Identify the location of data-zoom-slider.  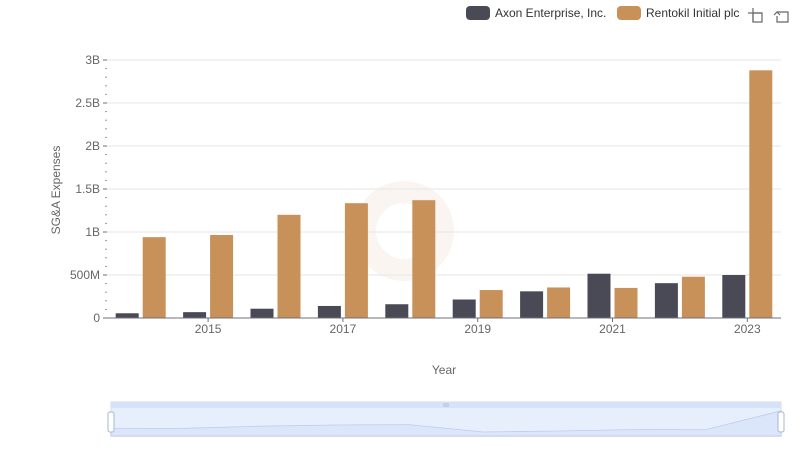
(446, 419).